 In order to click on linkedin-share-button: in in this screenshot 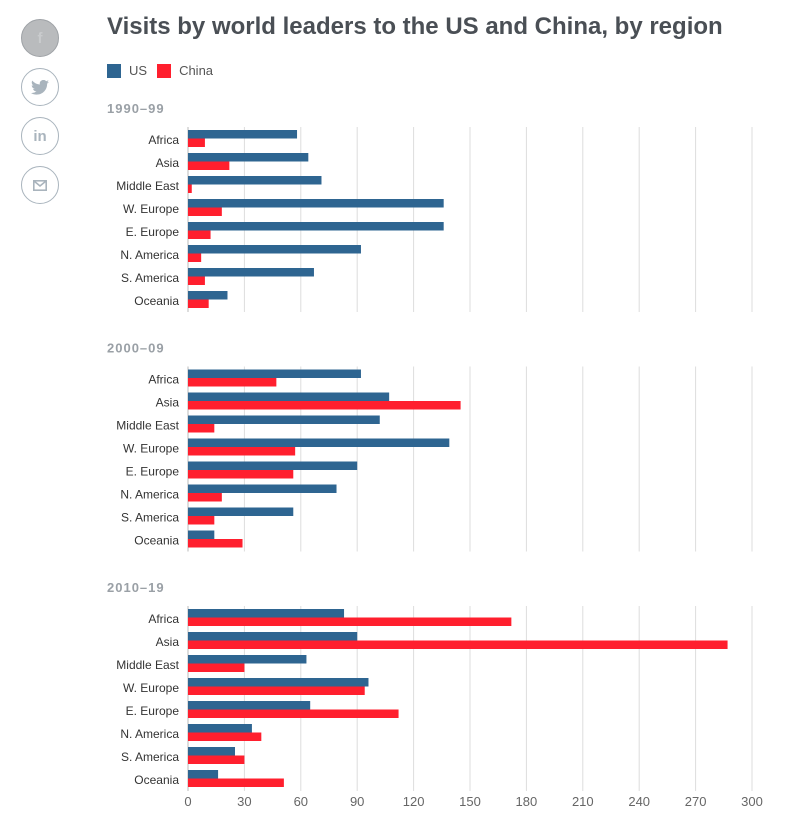, I will do `click(40, 136)`.